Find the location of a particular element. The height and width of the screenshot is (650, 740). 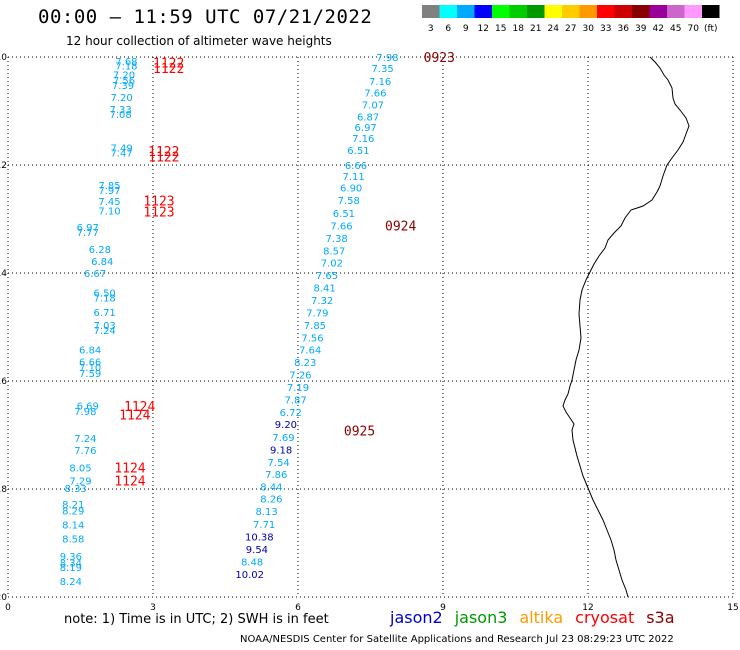

colorbar-label: (ft) is located at coordinates (711, 29).